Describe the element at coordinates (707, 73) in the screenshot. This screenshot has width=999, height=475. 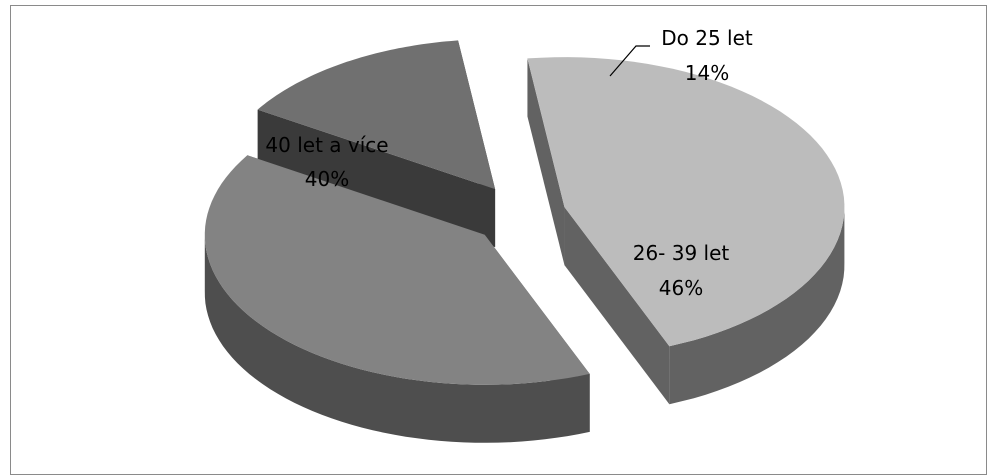
I see `slice-percent-do-25-let: 14%` at that location.